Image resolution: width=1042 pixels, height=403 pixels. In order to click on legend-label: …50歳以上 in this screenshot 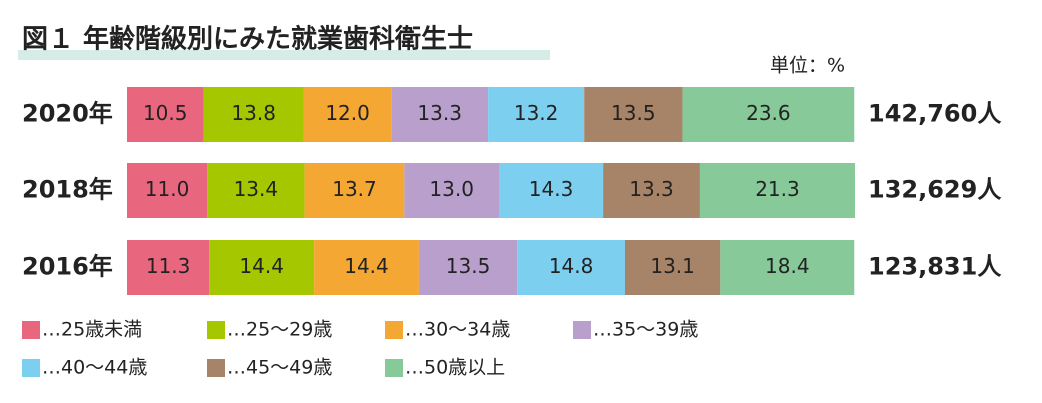, I will do `click(455, 368)`.